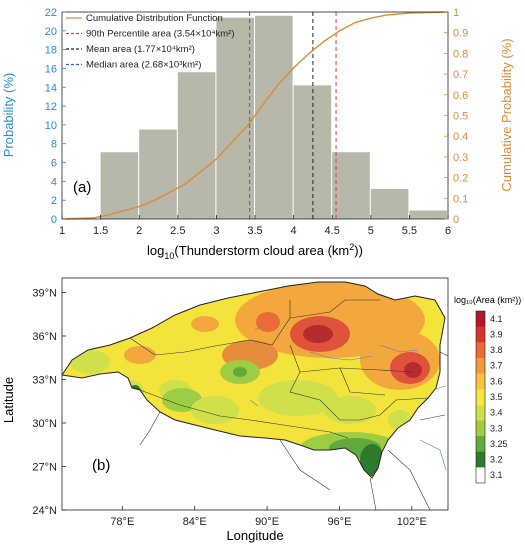 This screenshot has width=525, height=550. I want to click on map-y-tick-label-5: 24°N, so click(44, 511).